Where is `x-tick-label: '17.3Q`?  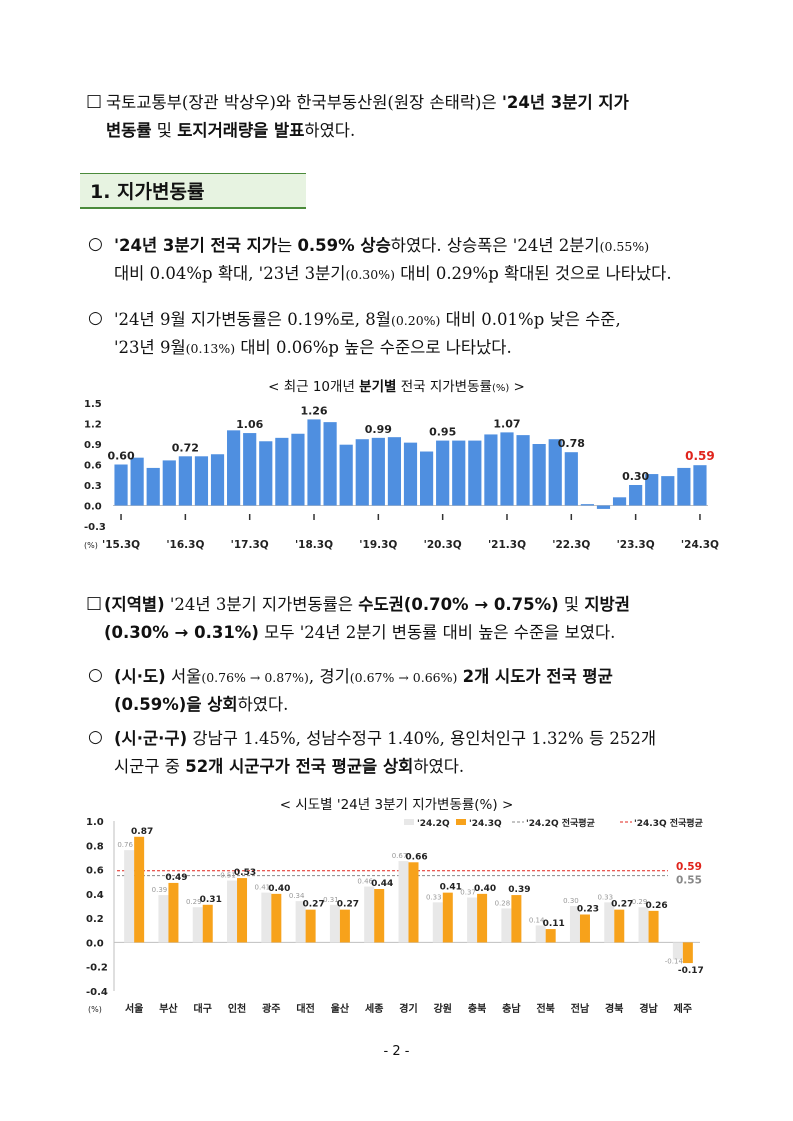 x-tick-label: '17.3Q is located at coordinates (250, 545).